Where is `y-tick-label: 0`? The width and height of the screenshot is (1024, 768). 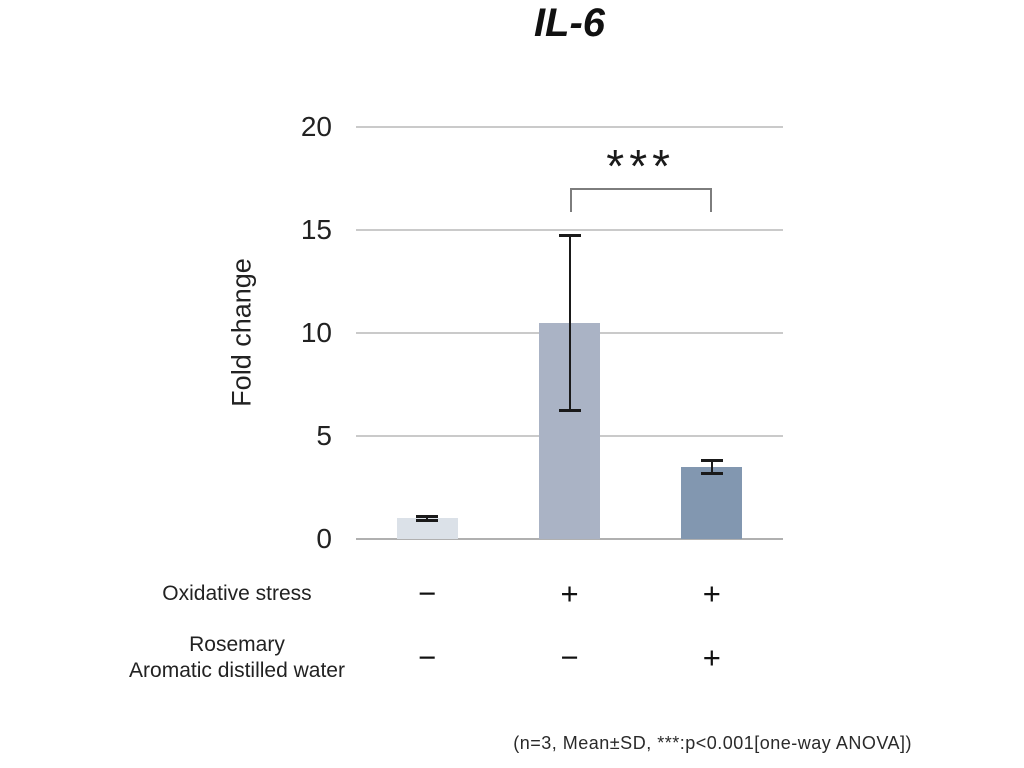 y-tick-label: 0 is located at coordinates (324, 538).